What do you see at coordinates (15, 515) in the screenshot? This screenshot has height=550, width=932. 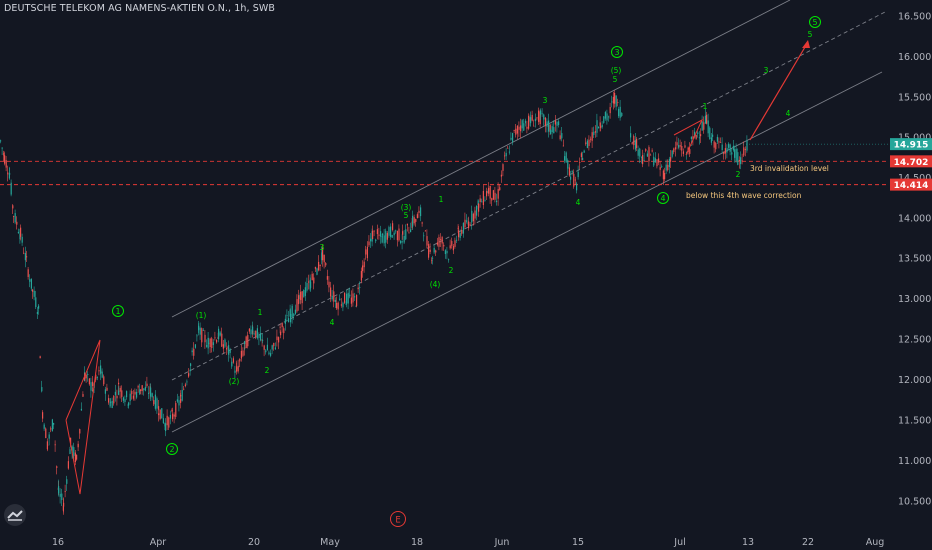 I see `tradingview-logo-icon` at bounding box center [15, 515].